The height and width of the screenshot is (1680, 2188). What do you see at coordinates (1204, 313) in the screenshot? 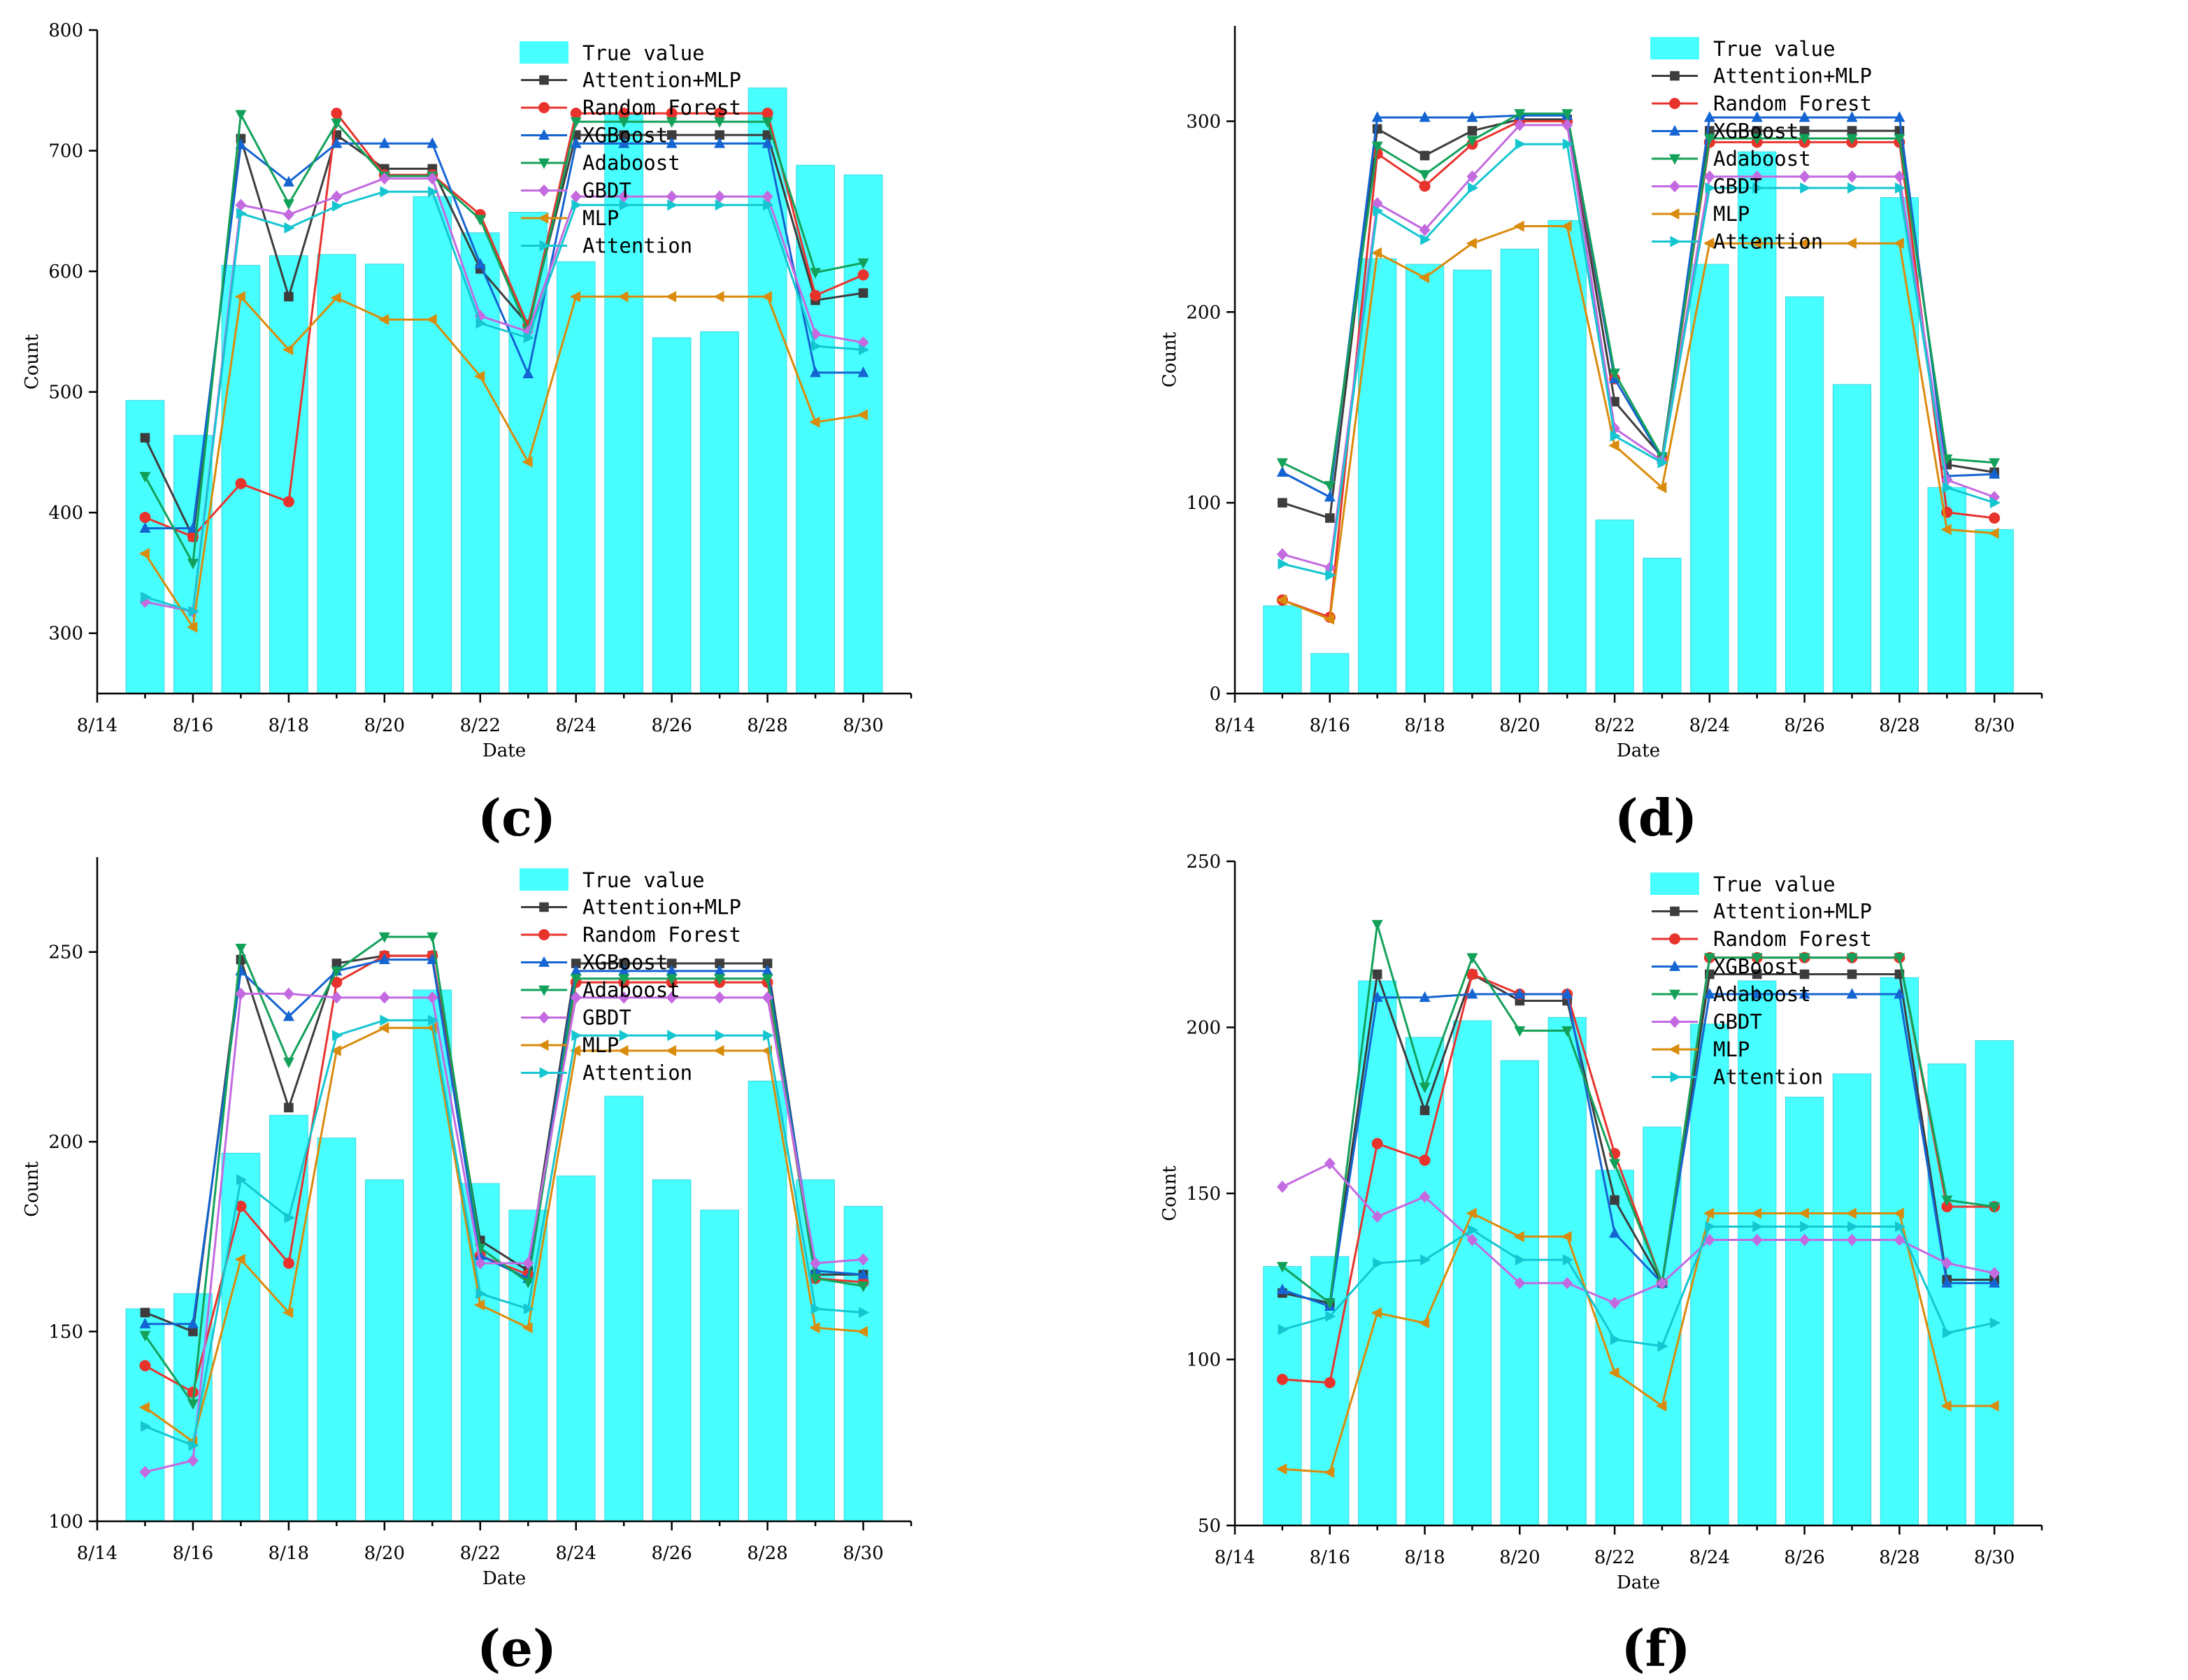
I see `y-tick-label: 200` at bounding box center [1204, 313].